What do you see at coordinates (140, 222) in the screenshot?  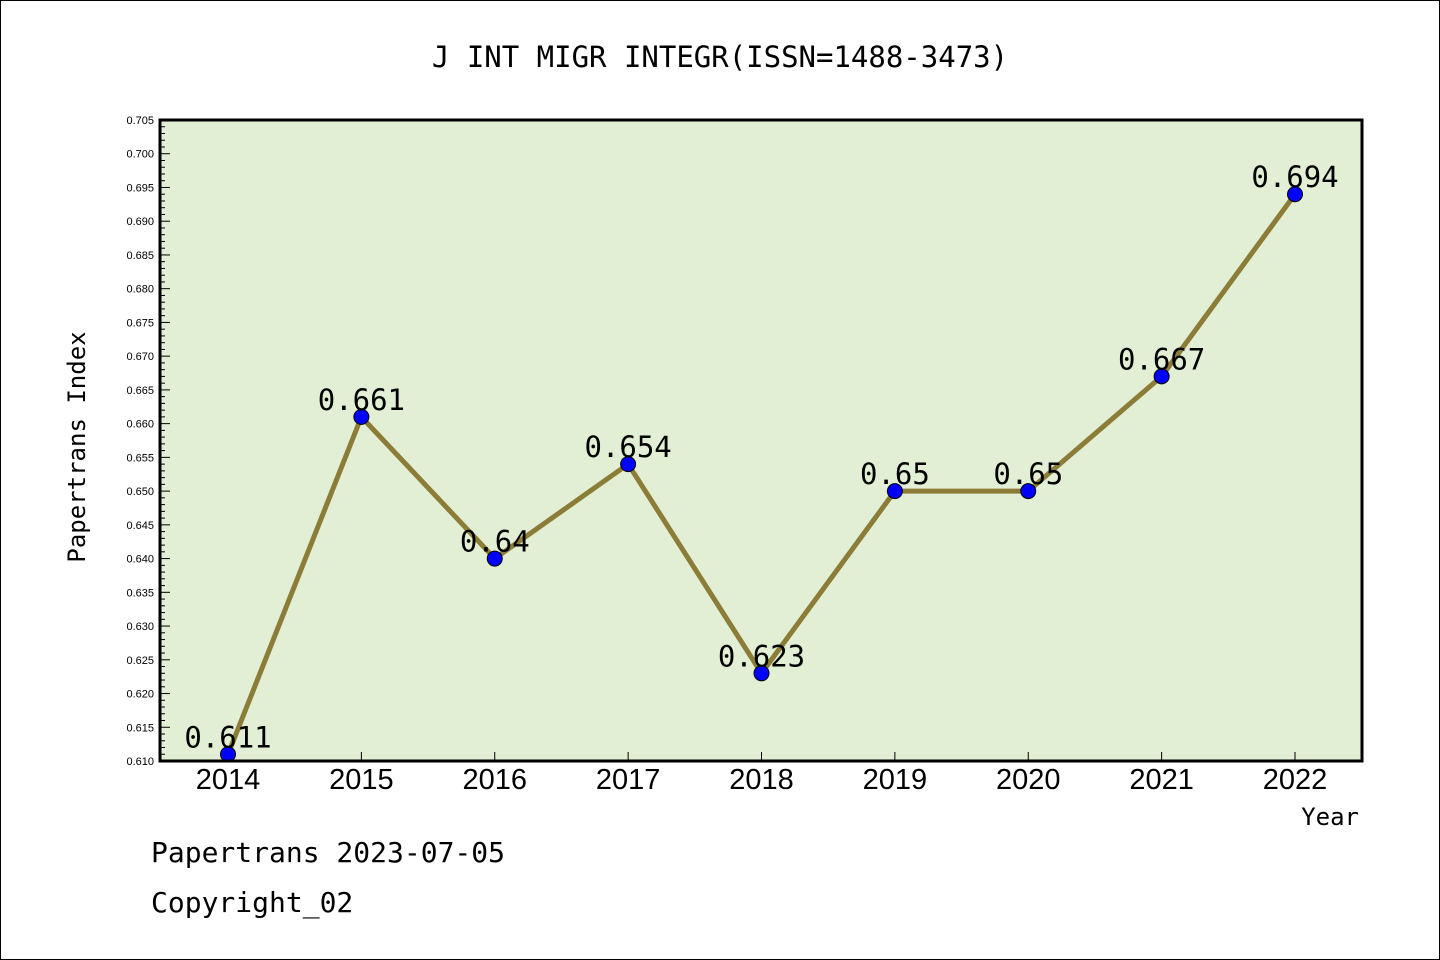 I see `y-tick-label: 0.690` at bounding box center [140, 222].